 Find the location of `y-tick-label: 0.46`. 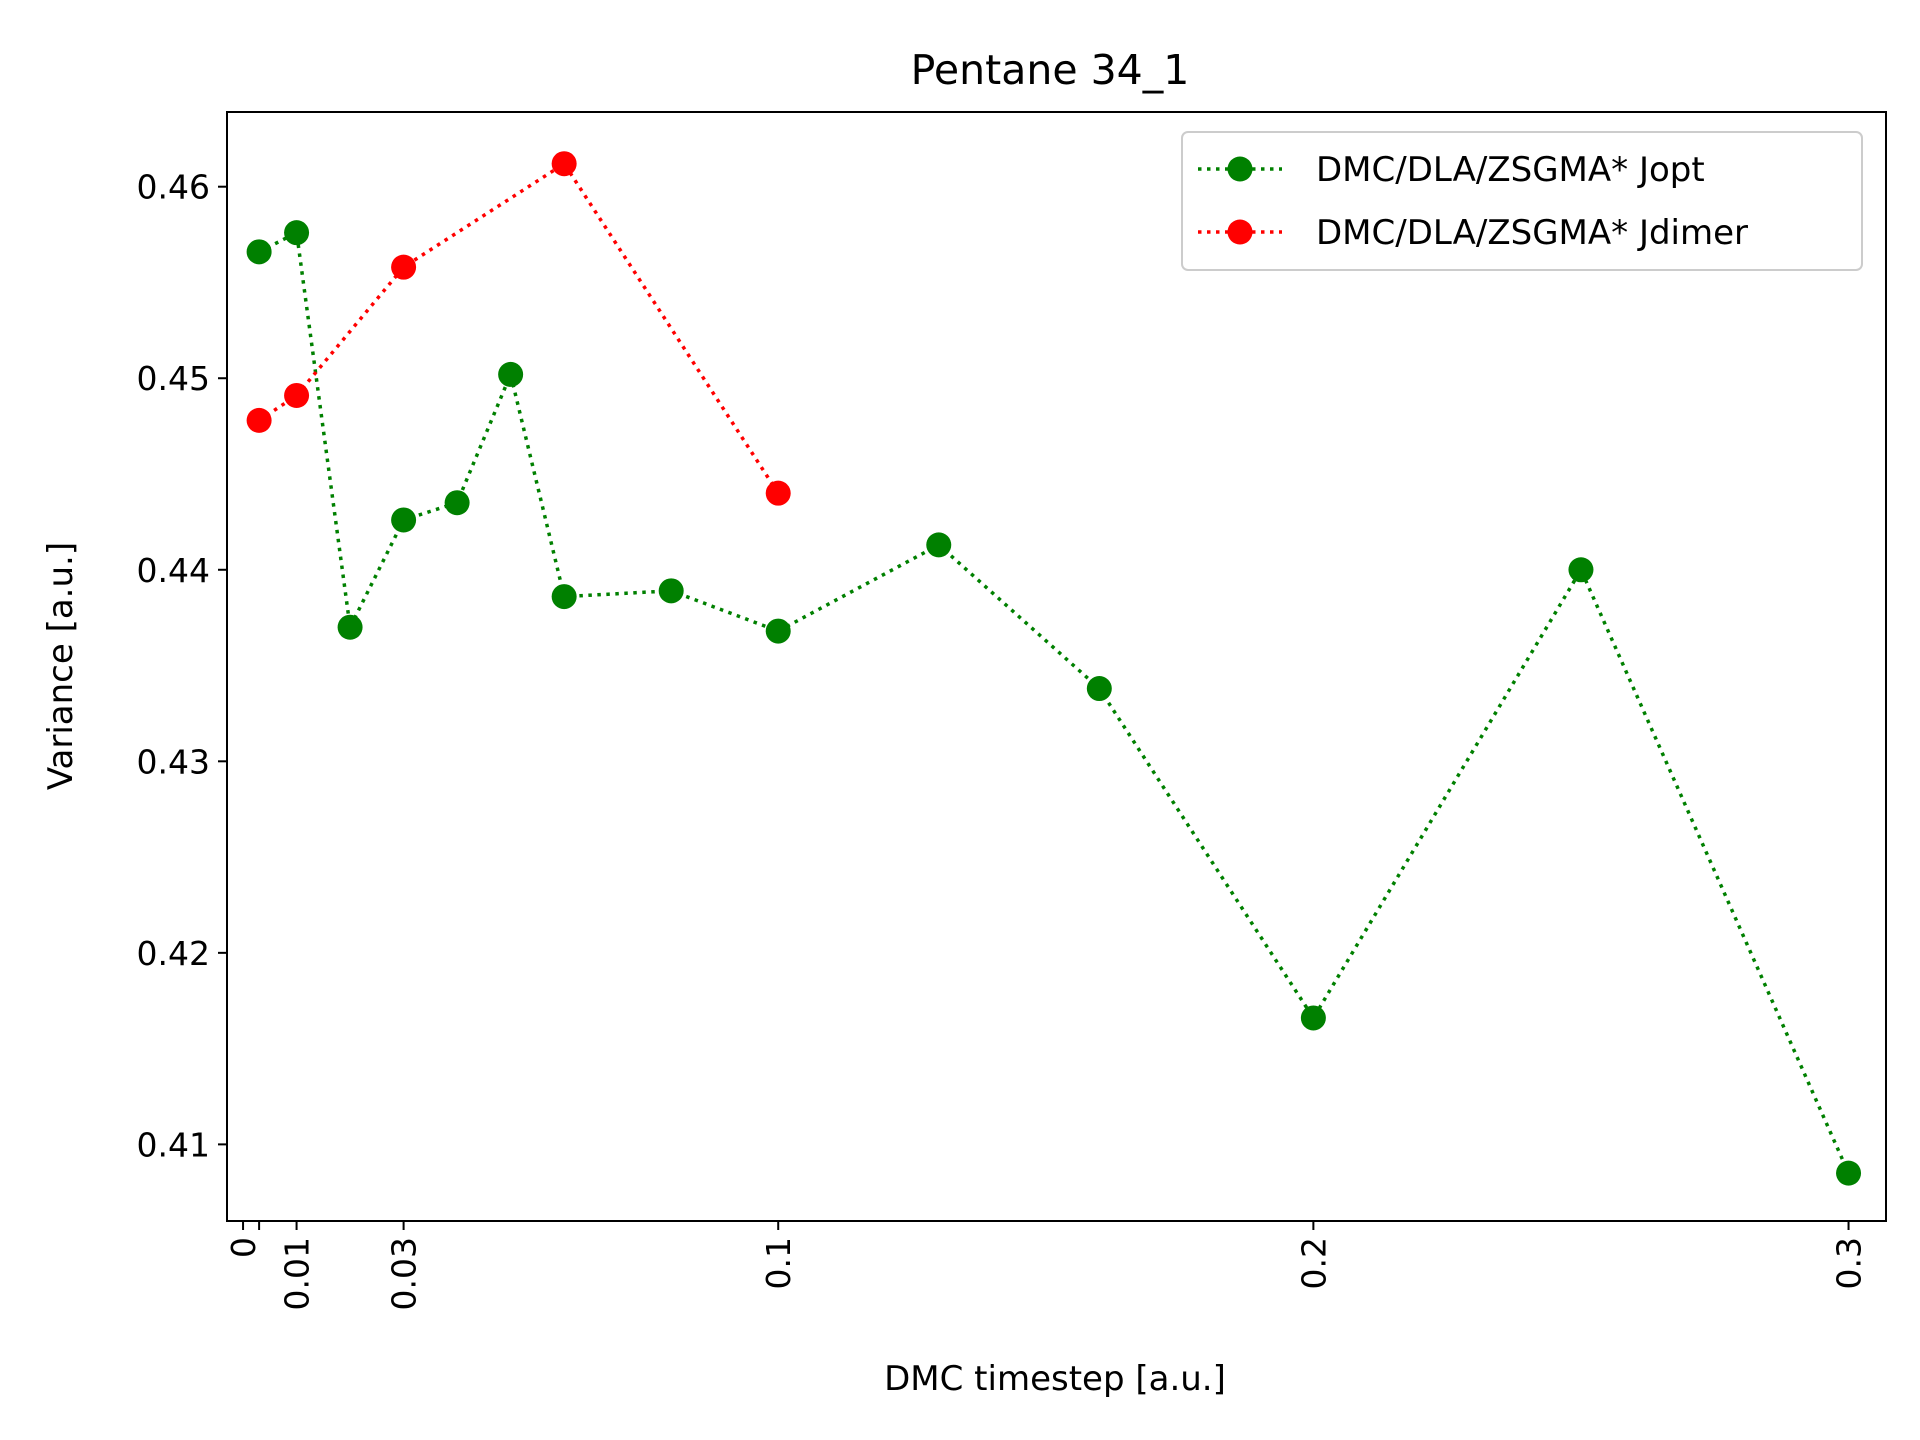

y-tick-label: 0.46 is located at coordinates (173, 187).